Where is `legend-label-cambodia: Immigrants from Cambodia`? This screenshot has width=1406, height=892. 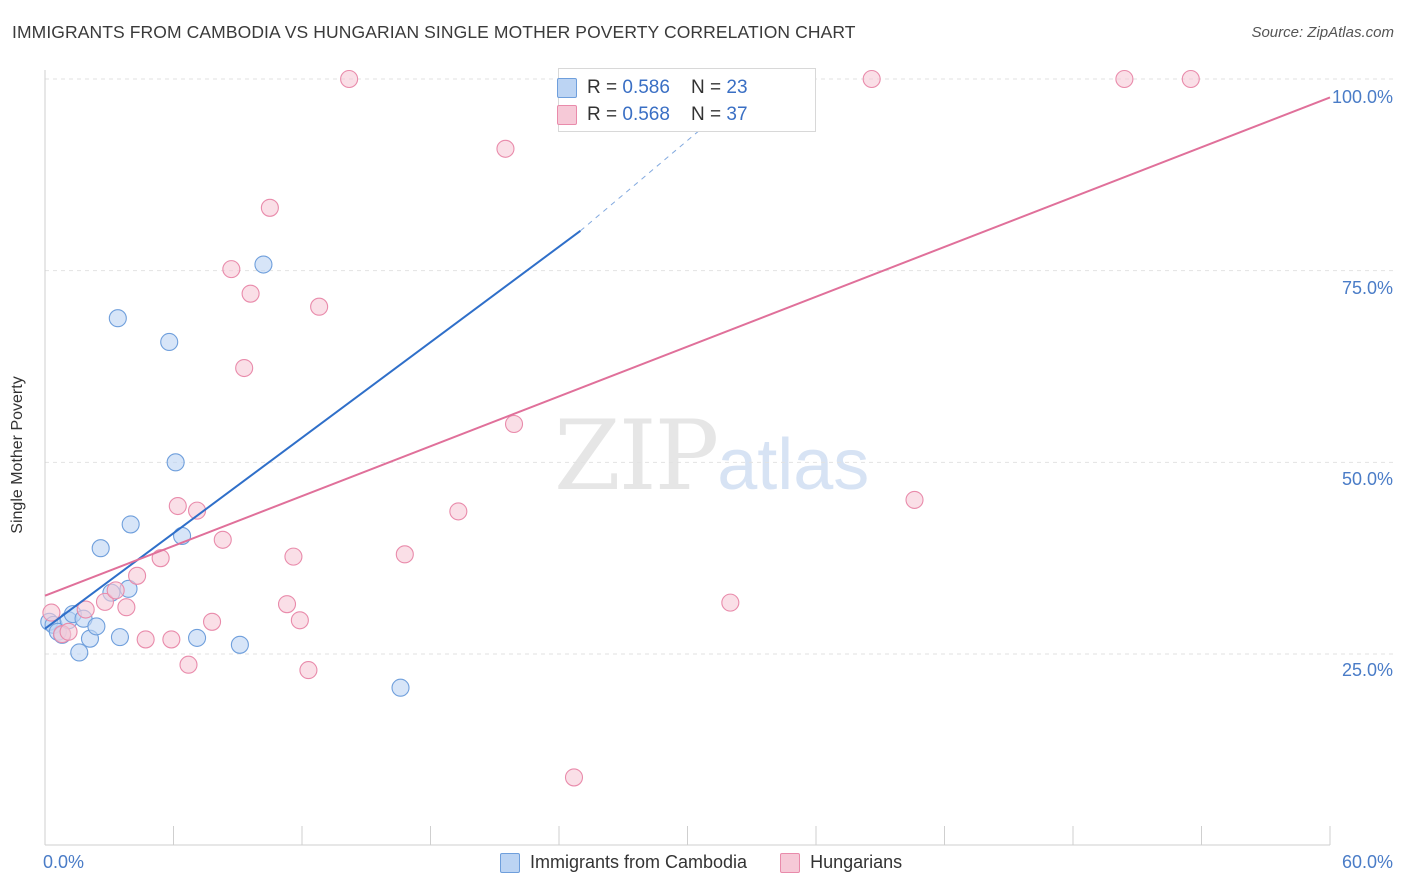
legend-label-cambodia: Immigrants from Cambodia is located at coordinates (639, 862).